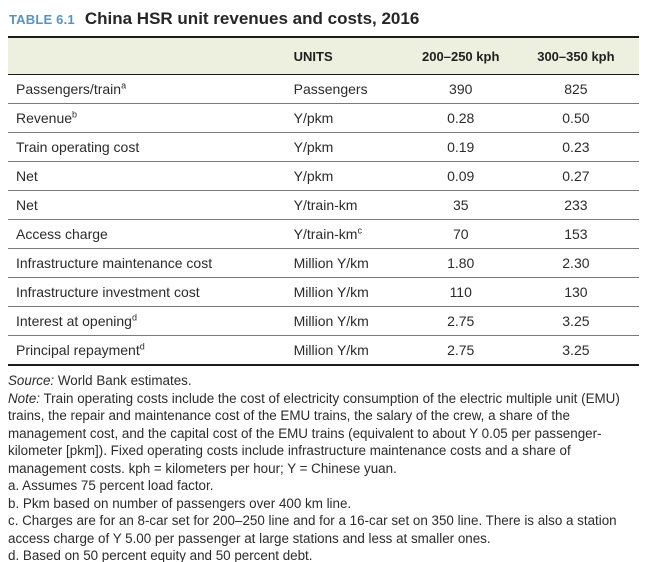 The image size is (647, 562). What do you see at coordinates (460, 292) in the screenshot?
I see `value-cell-200-250: 110` at bounding box center [460, 292].